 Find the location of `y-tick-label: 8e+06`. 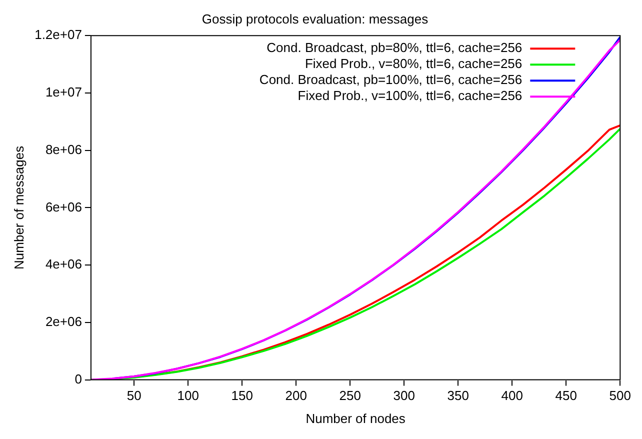

y-tick-label: 8e+06 is located at coordinates (63, 149).